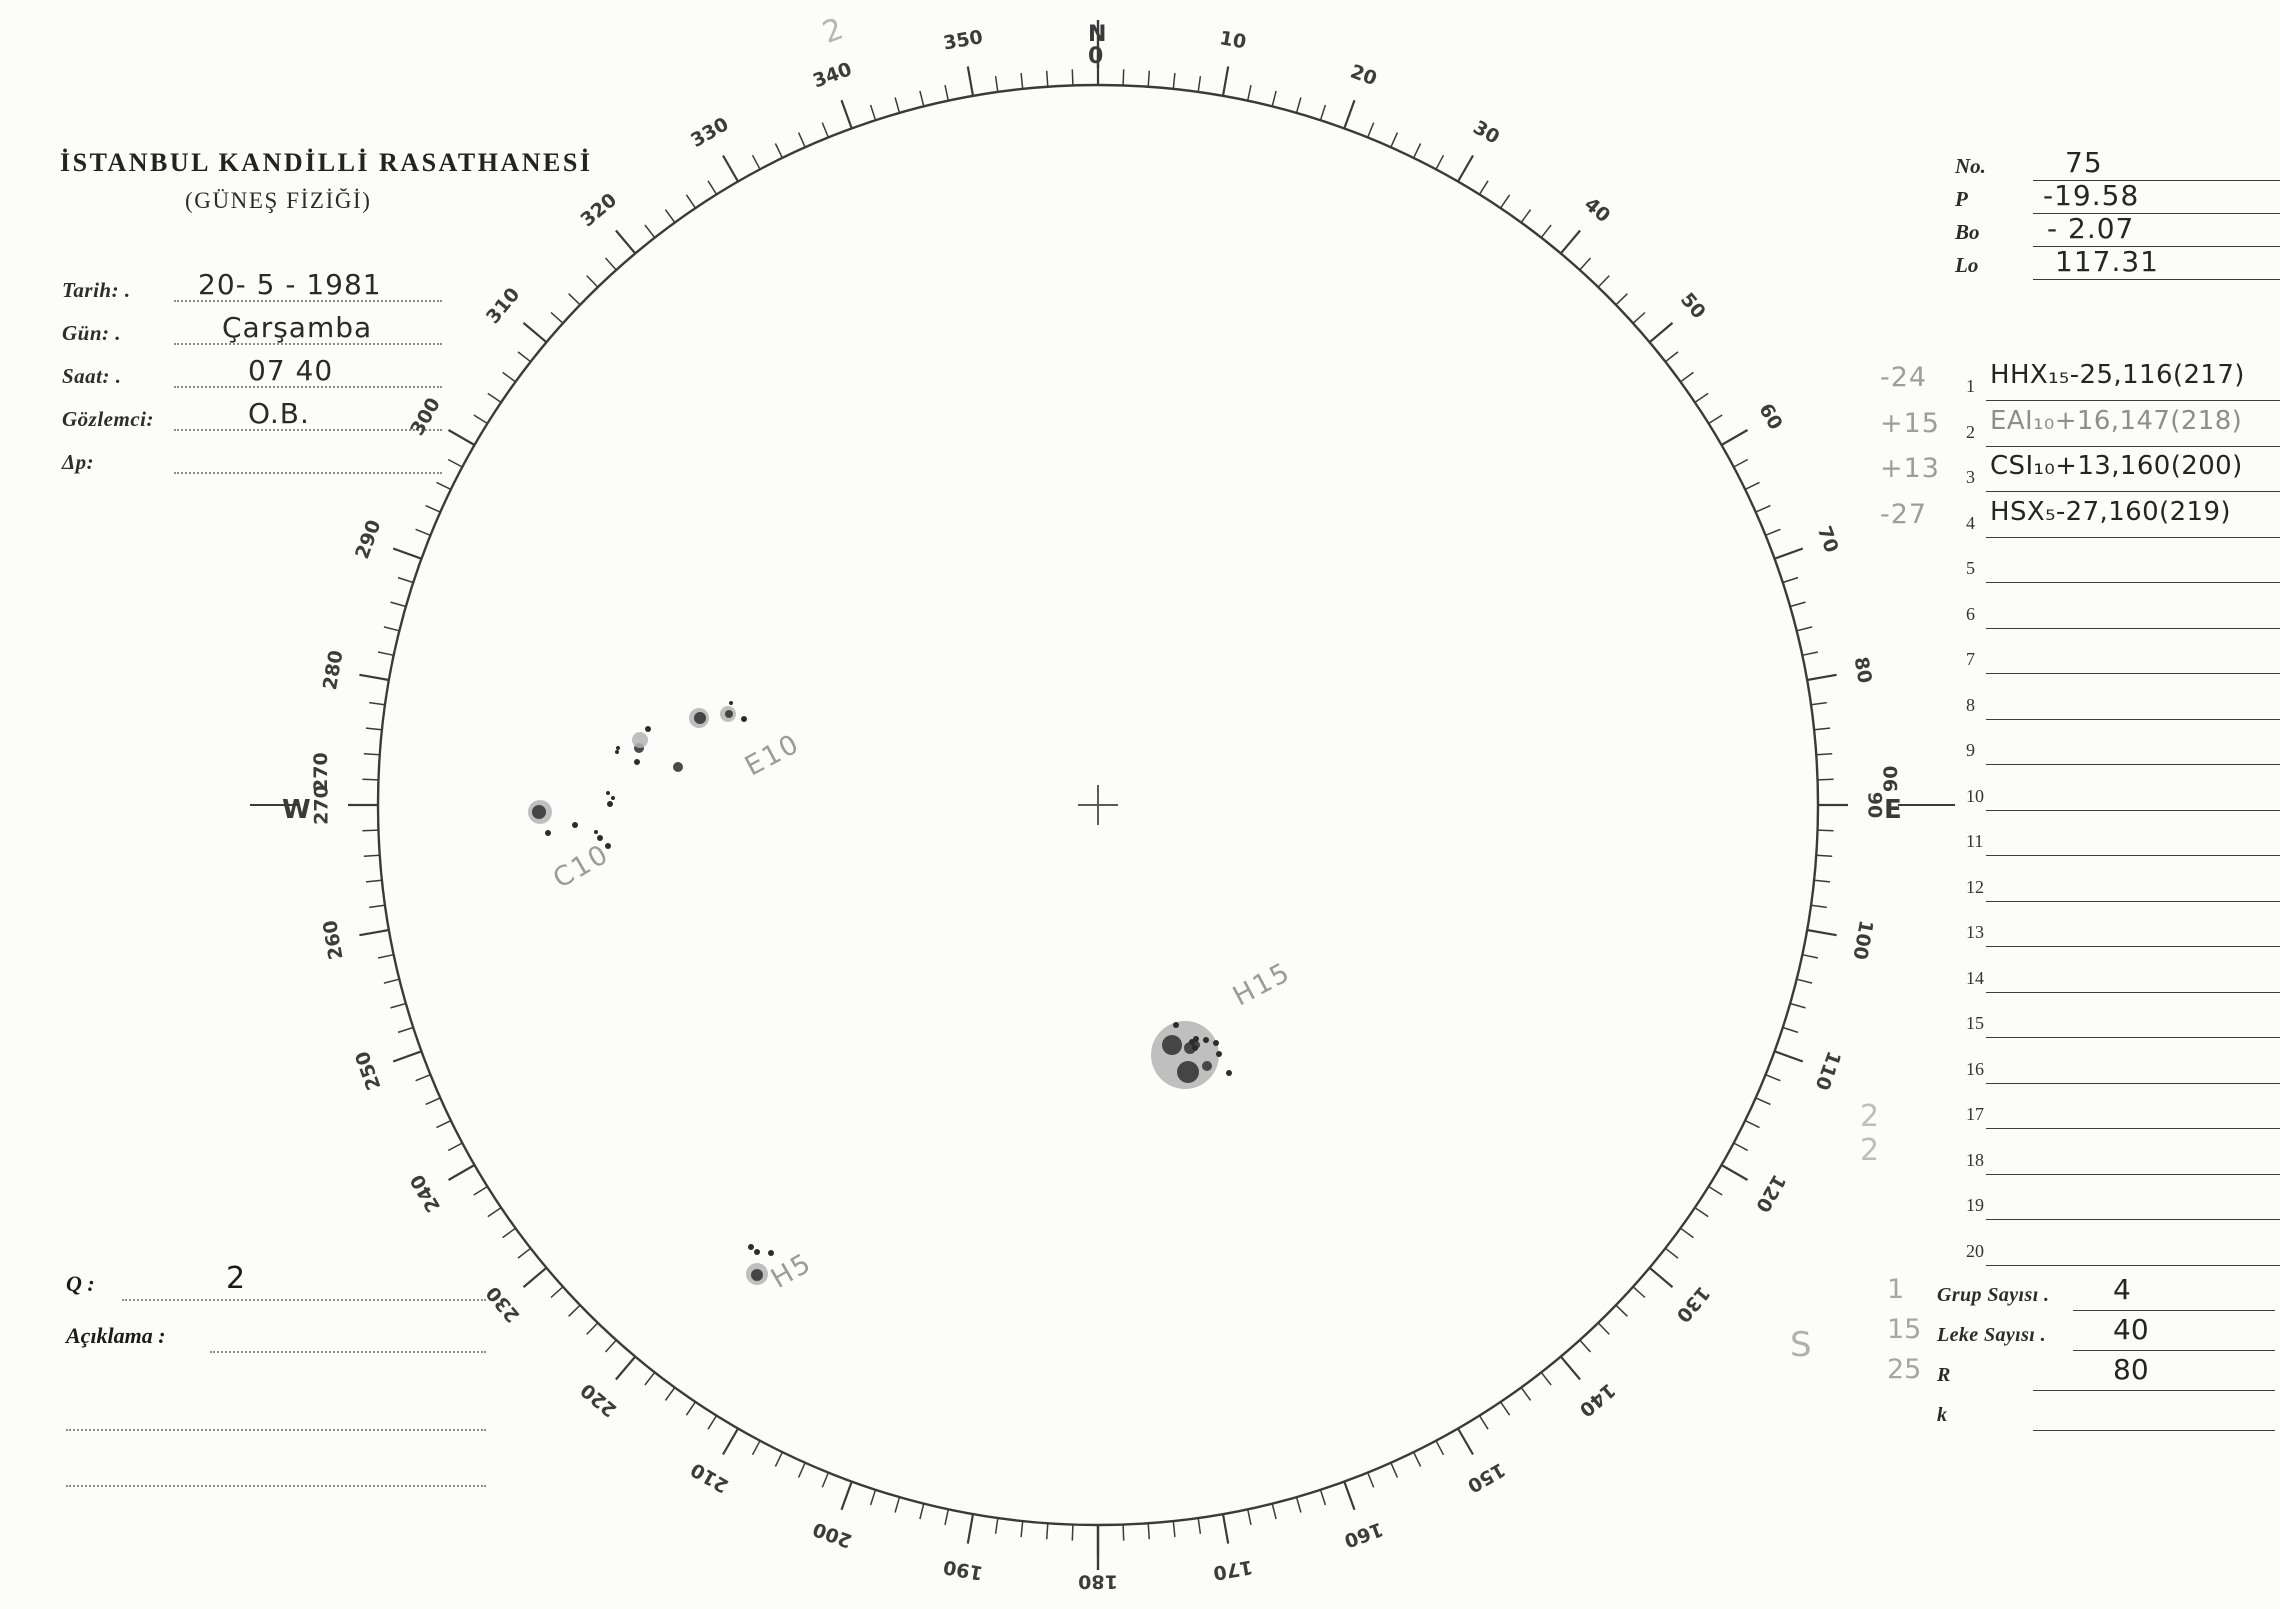 The image size is (2280, 1609). What do you see at coordinates (2080, 430) in the screenshot?
I see `group-row: +15 2 EAI₁₀+16,147(218)` at bounding box center [2080, 430].